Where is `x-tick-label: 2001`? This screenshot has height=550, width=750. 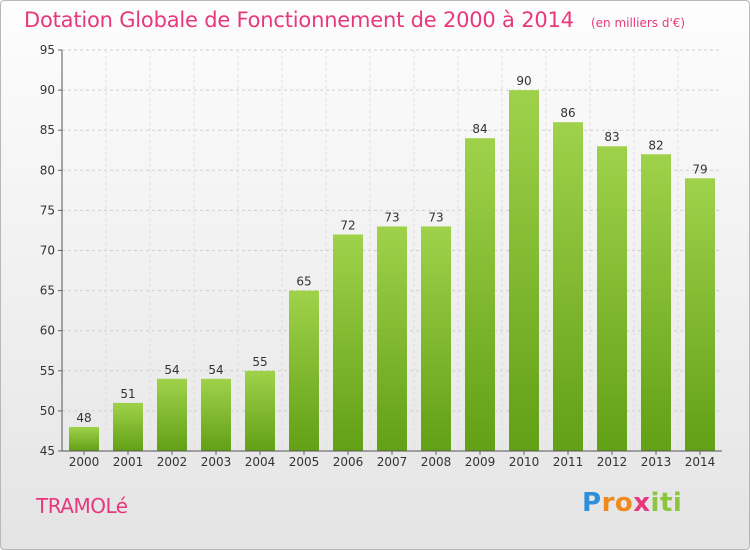
x-tick-label: 2001 is located at coordinates (128, 462).